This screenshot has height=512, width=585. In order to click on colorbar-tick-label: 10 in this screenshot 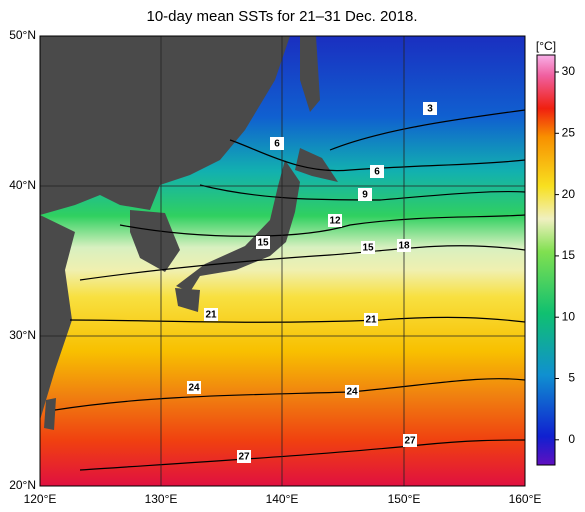, I will do `click(569, 316)`.